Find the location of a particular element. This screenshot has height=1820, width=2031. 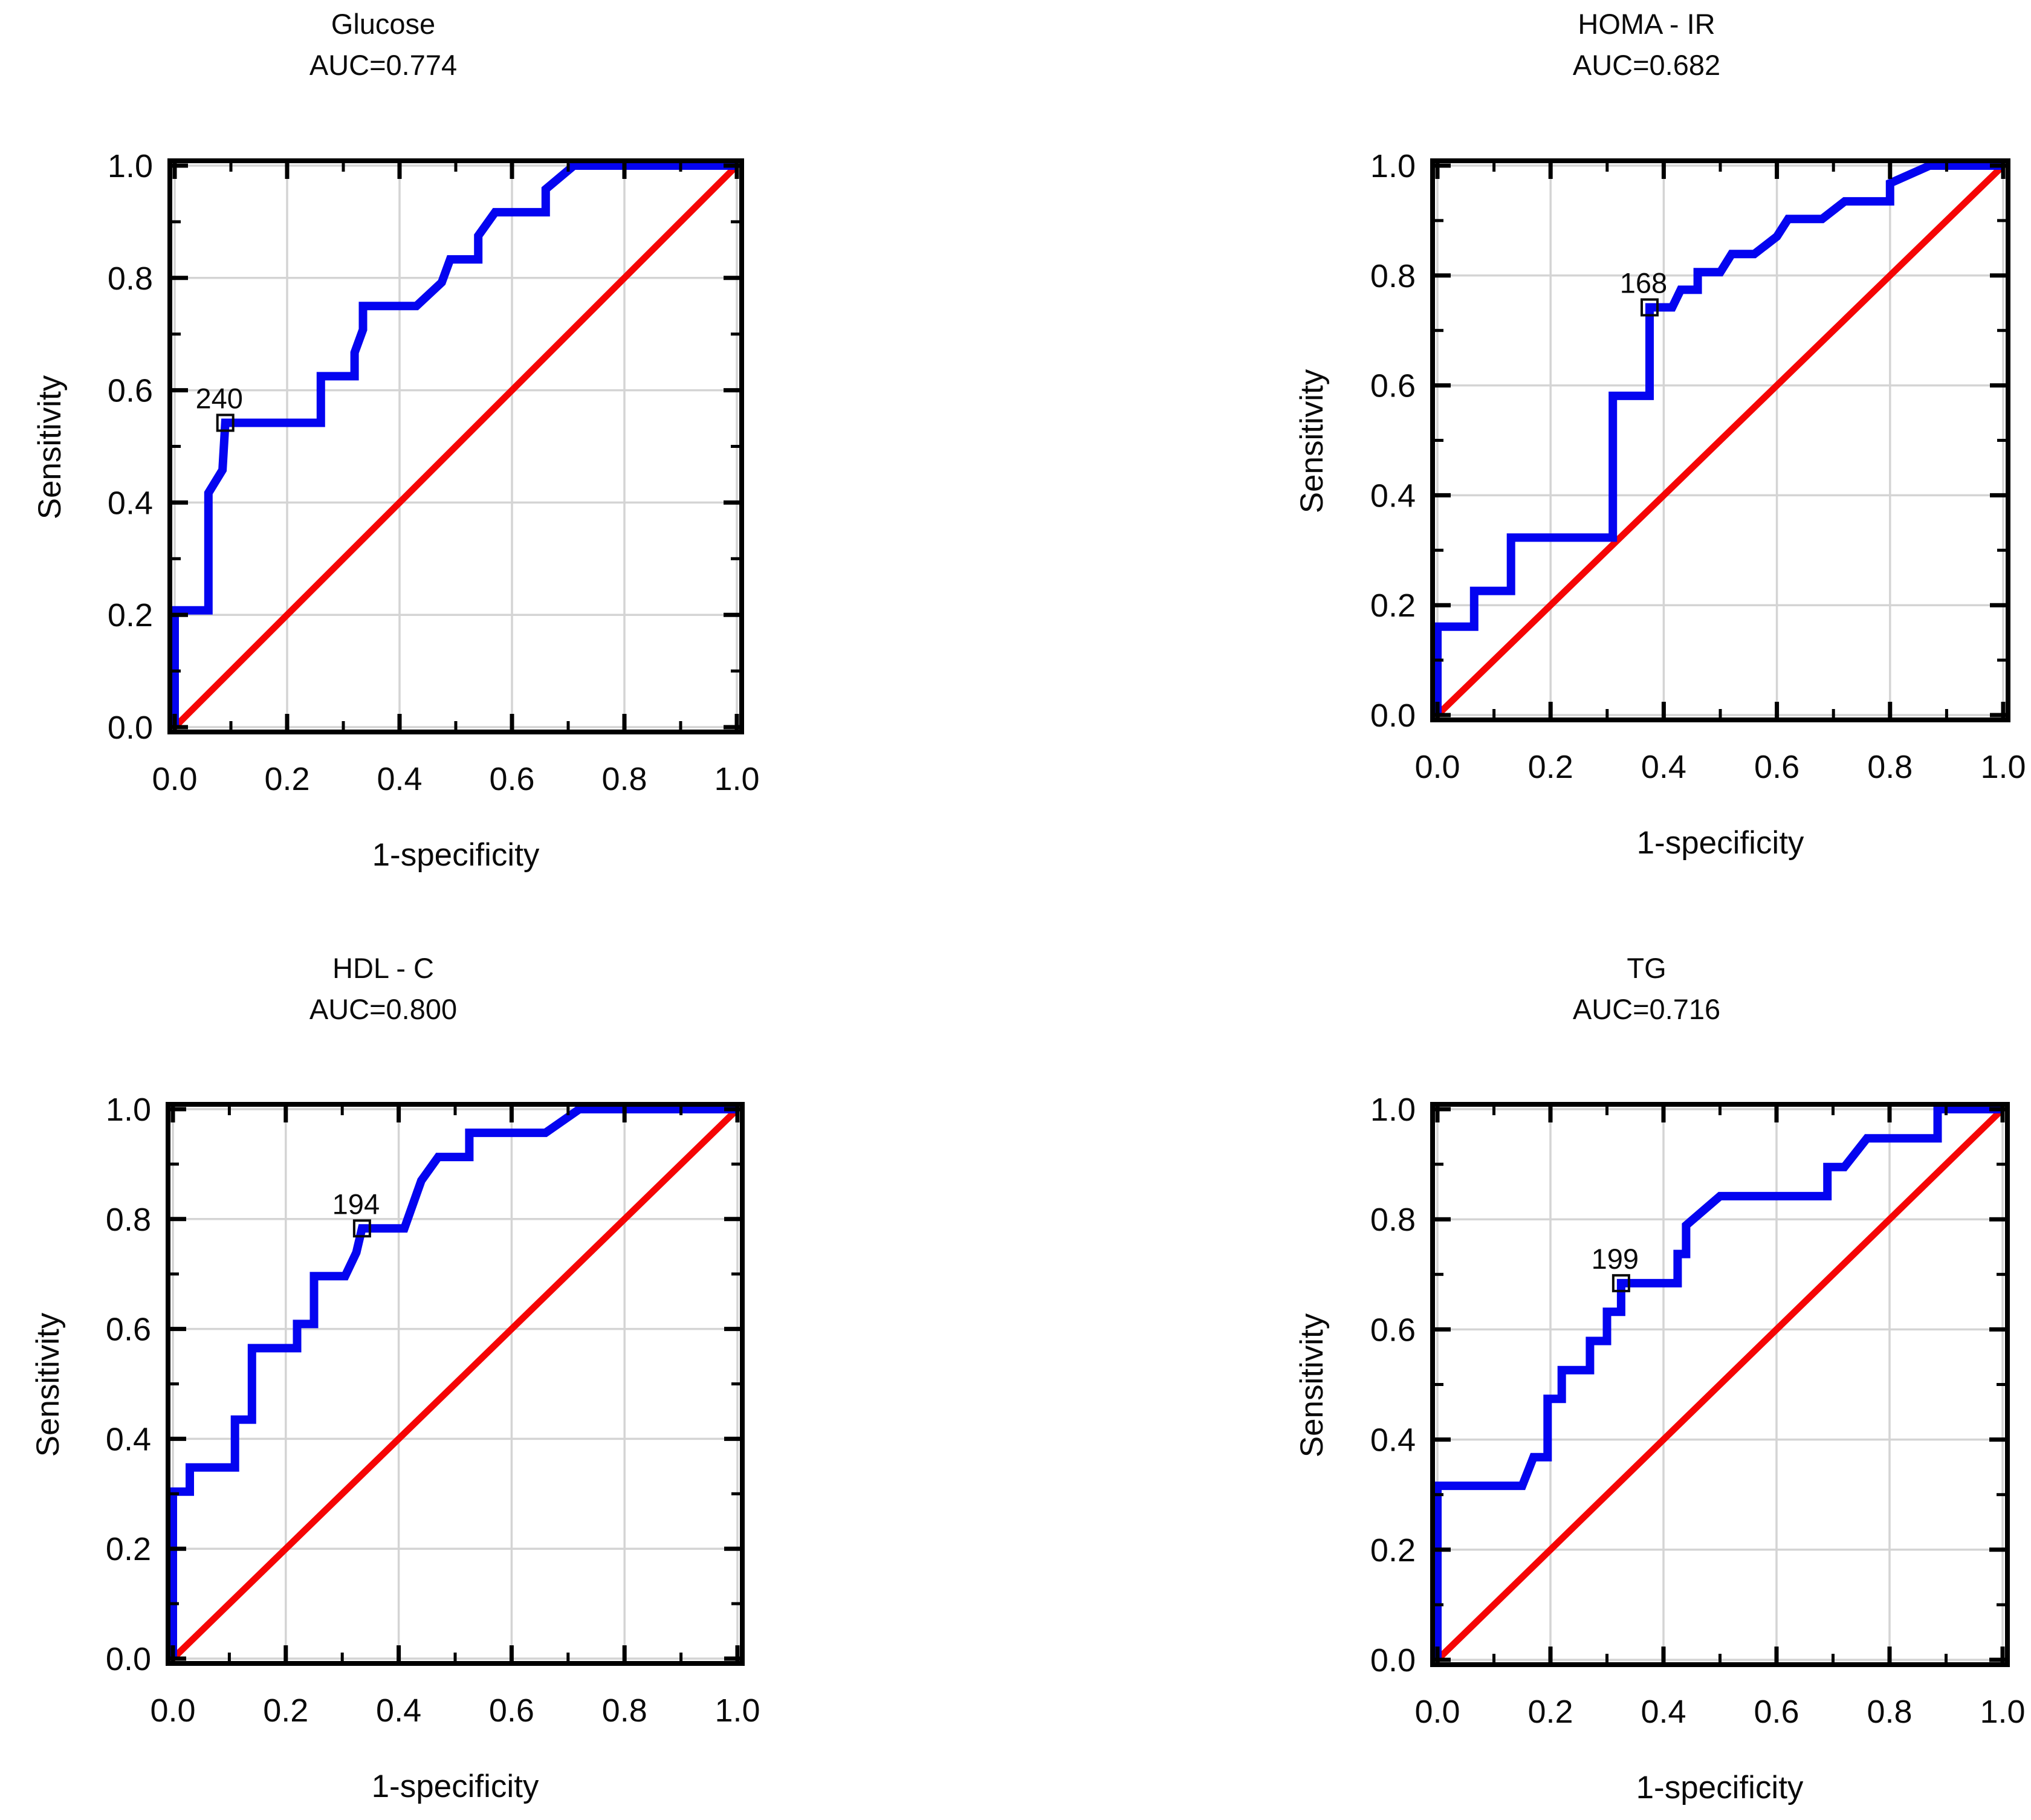

chart-auc-homa-ir: AUC=0.682 is located at coordinates (1646, 65).